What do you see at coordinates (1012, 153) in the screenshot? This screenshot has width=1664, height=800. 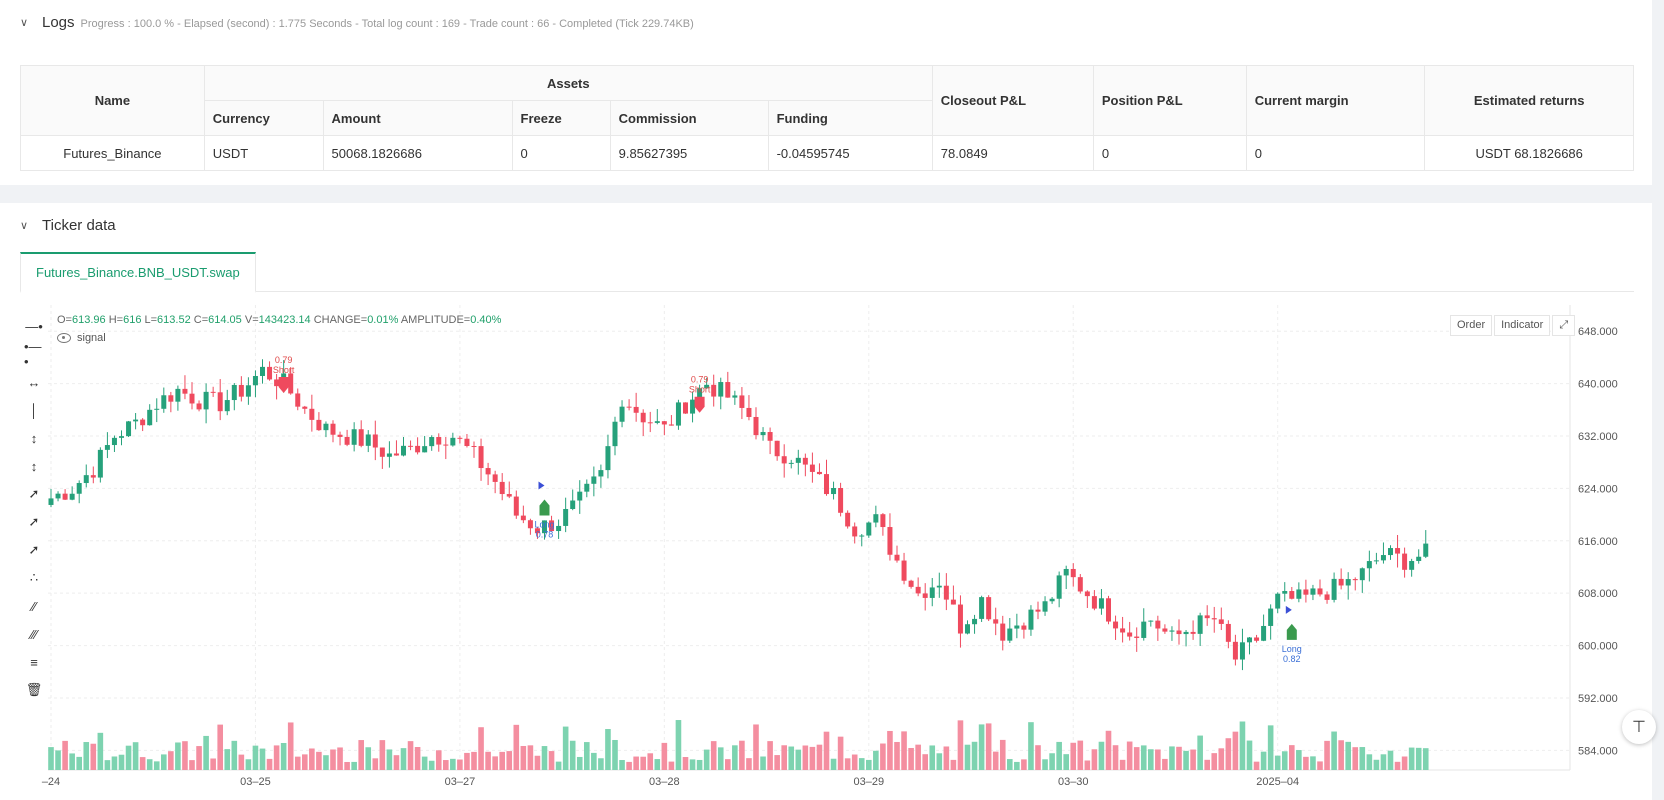 I see `cell-closeout-pnl: 78.0849` at bounding box center [1012, 153].